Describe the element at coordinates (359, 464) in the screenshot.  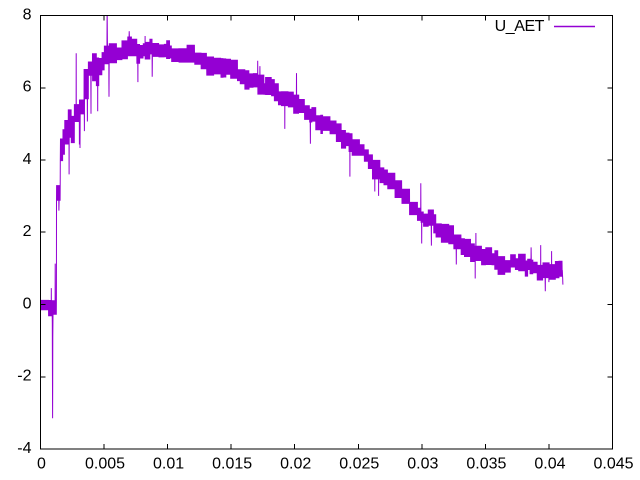
I see `svg-text: 0.025` at that location.